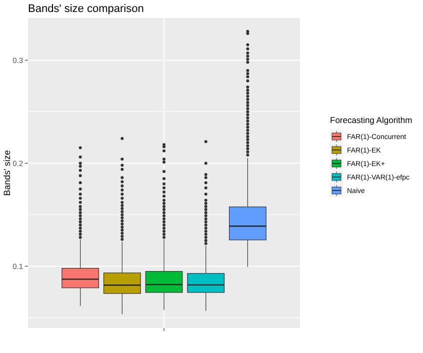 Image resolution: width=423 pixels, height=353 pixels. What do you see at coordinates (371, 120) in the screenshot?
I see `legend-title: Forecasting Algorithm` at bounding box center [371, 120].